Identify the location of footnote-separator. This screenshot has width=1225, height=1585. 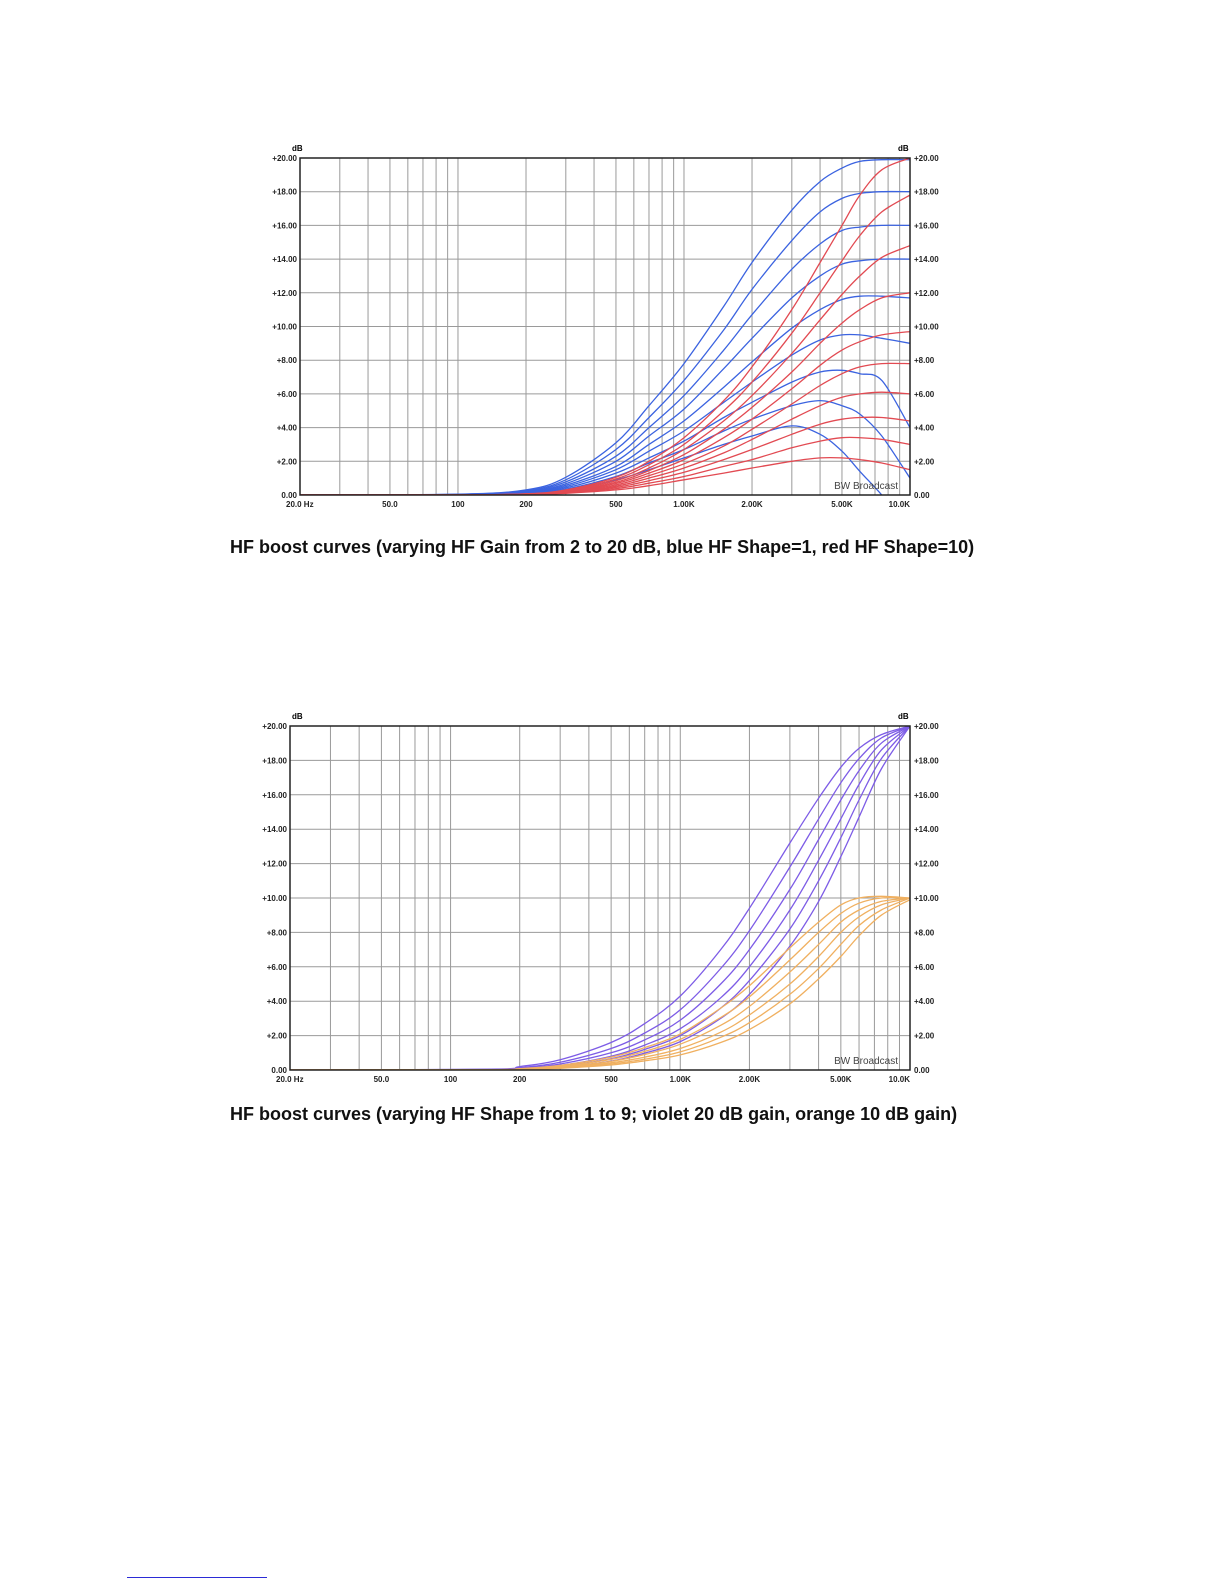
(197, 1577).